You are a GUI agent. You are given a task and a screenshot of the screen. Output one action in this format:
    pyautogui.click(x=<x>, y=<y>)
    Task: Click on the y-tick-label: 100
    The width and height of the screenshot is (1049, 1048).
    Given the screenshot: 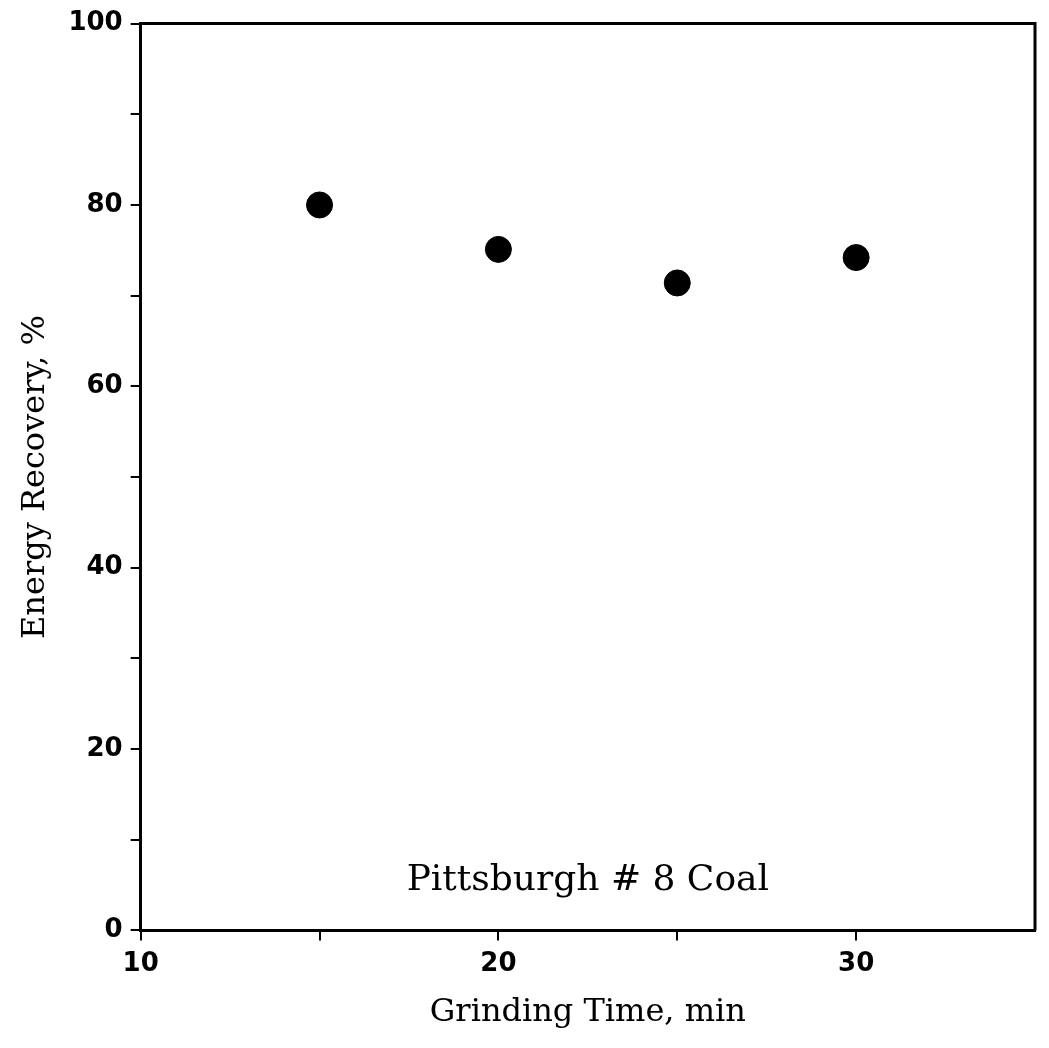 What is the action you would take?
    pyautogui.click(x=95, y=21)
    